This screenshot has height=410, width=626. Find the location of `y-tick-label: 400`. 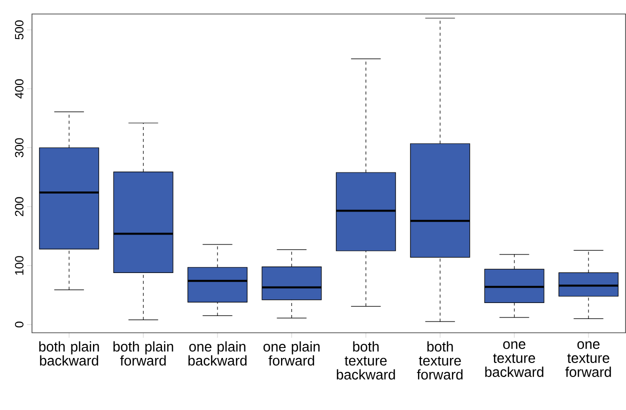

y-tick-label: 400 is located at coordinates (19, 89).